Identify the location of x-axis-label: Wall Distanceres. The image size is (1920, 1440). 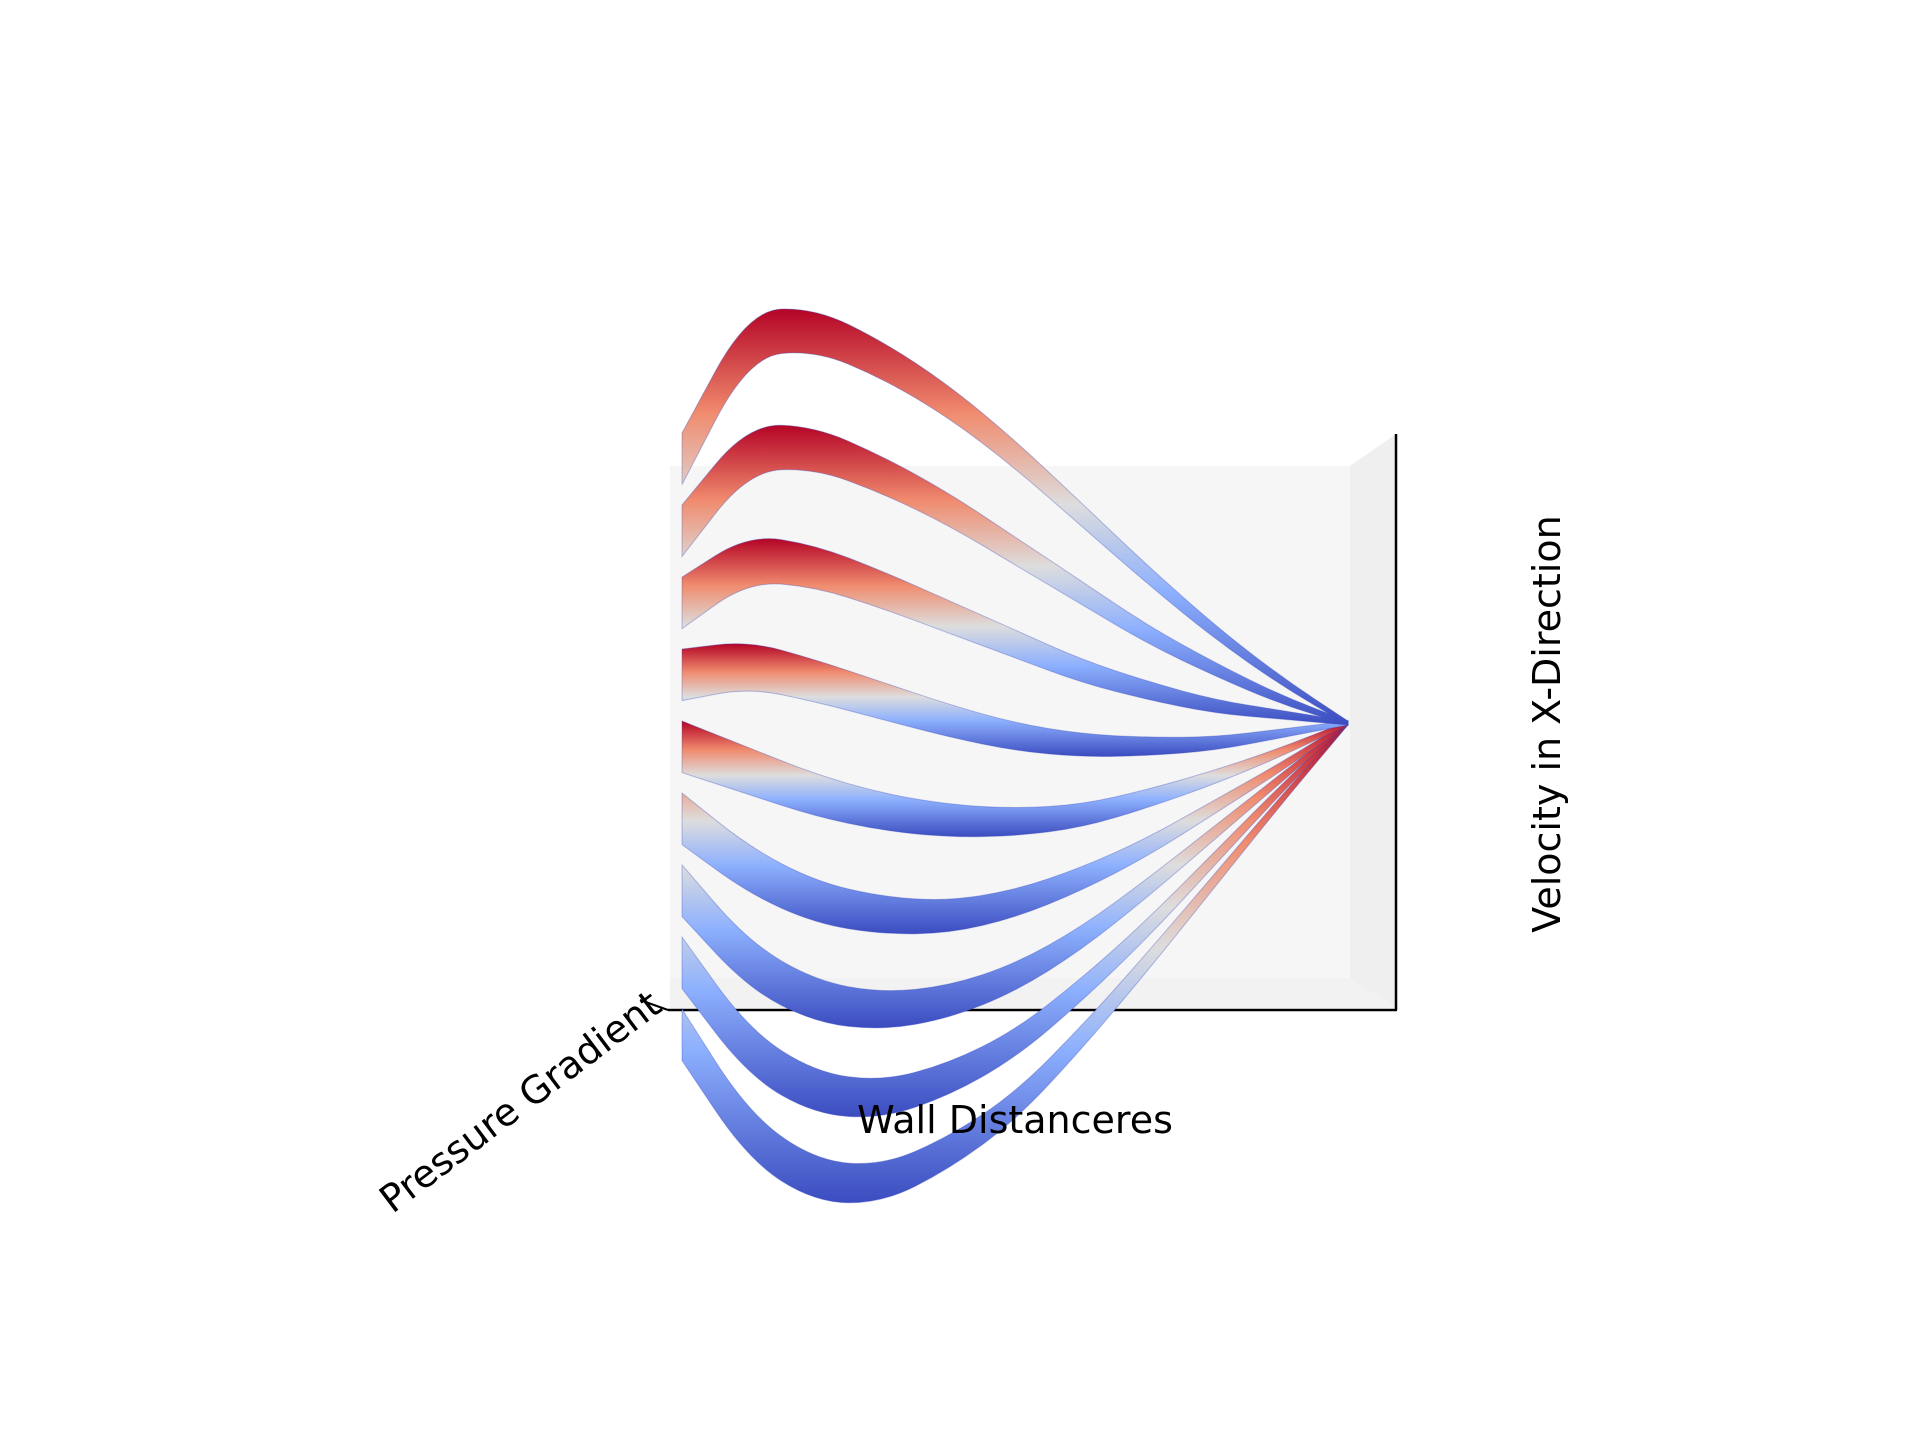
(1015, 1120).